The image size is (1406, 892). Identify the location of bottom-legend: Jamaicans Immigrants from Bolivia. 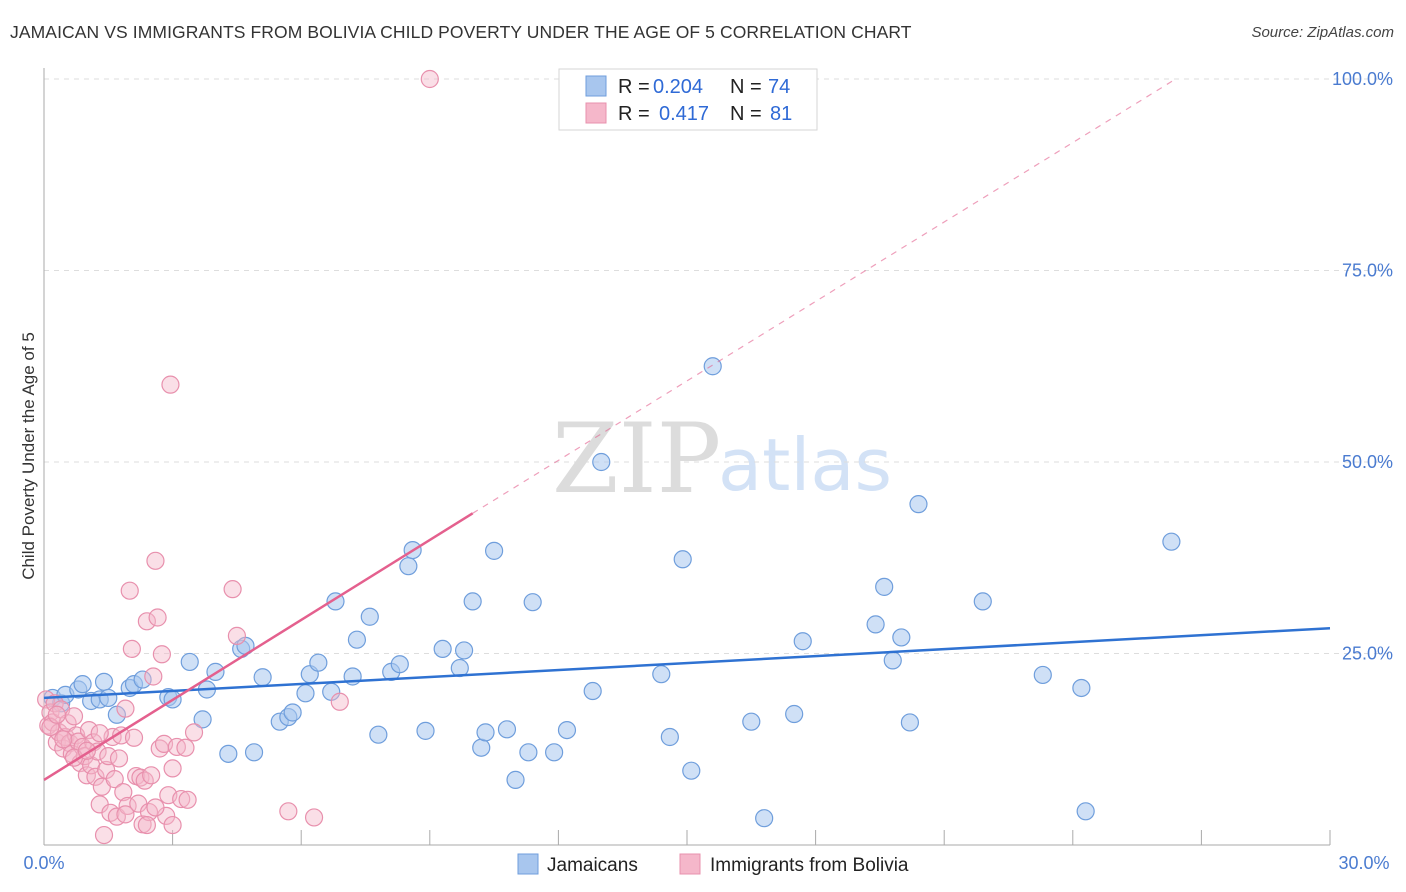
(713, 864).